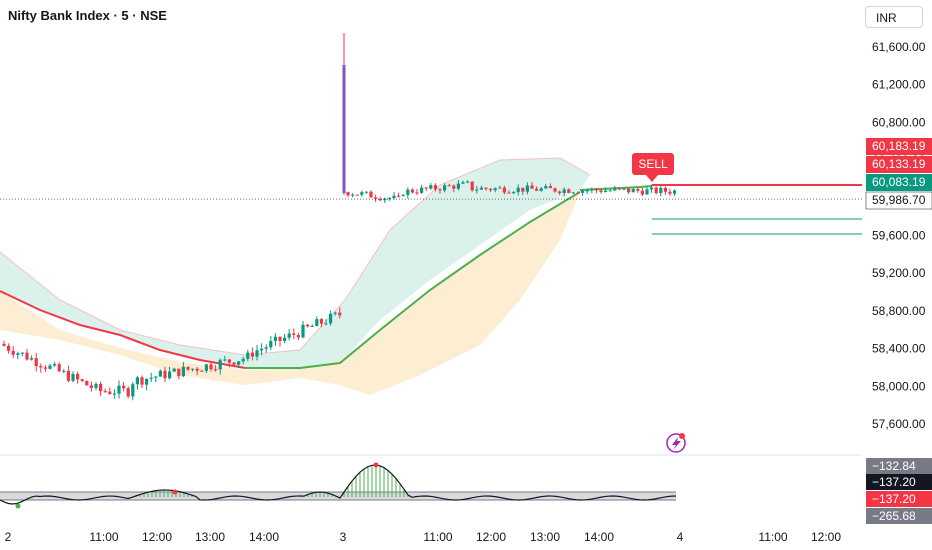  I want to click on oscillator-pane, so click(338, 485).